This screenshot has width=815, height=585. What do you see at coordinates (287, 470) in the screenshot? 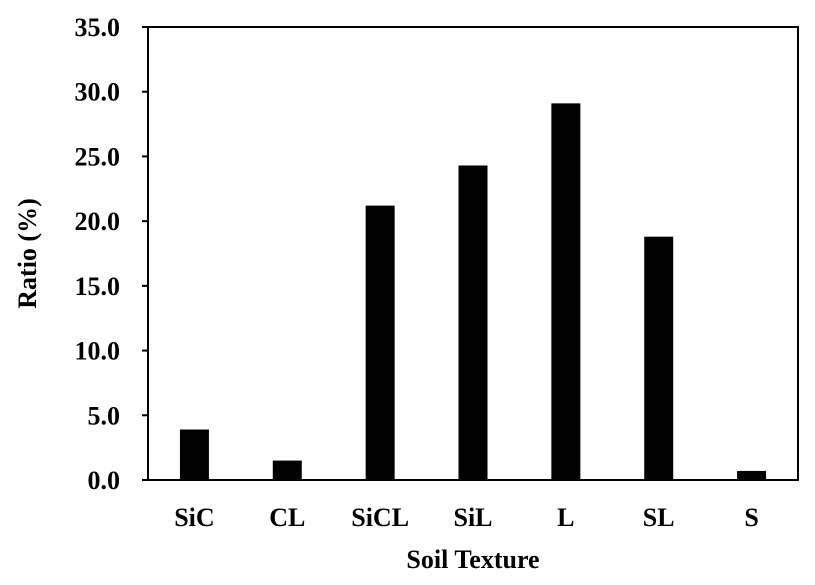
I see `bar-cl` at bounding box center [287, 470].